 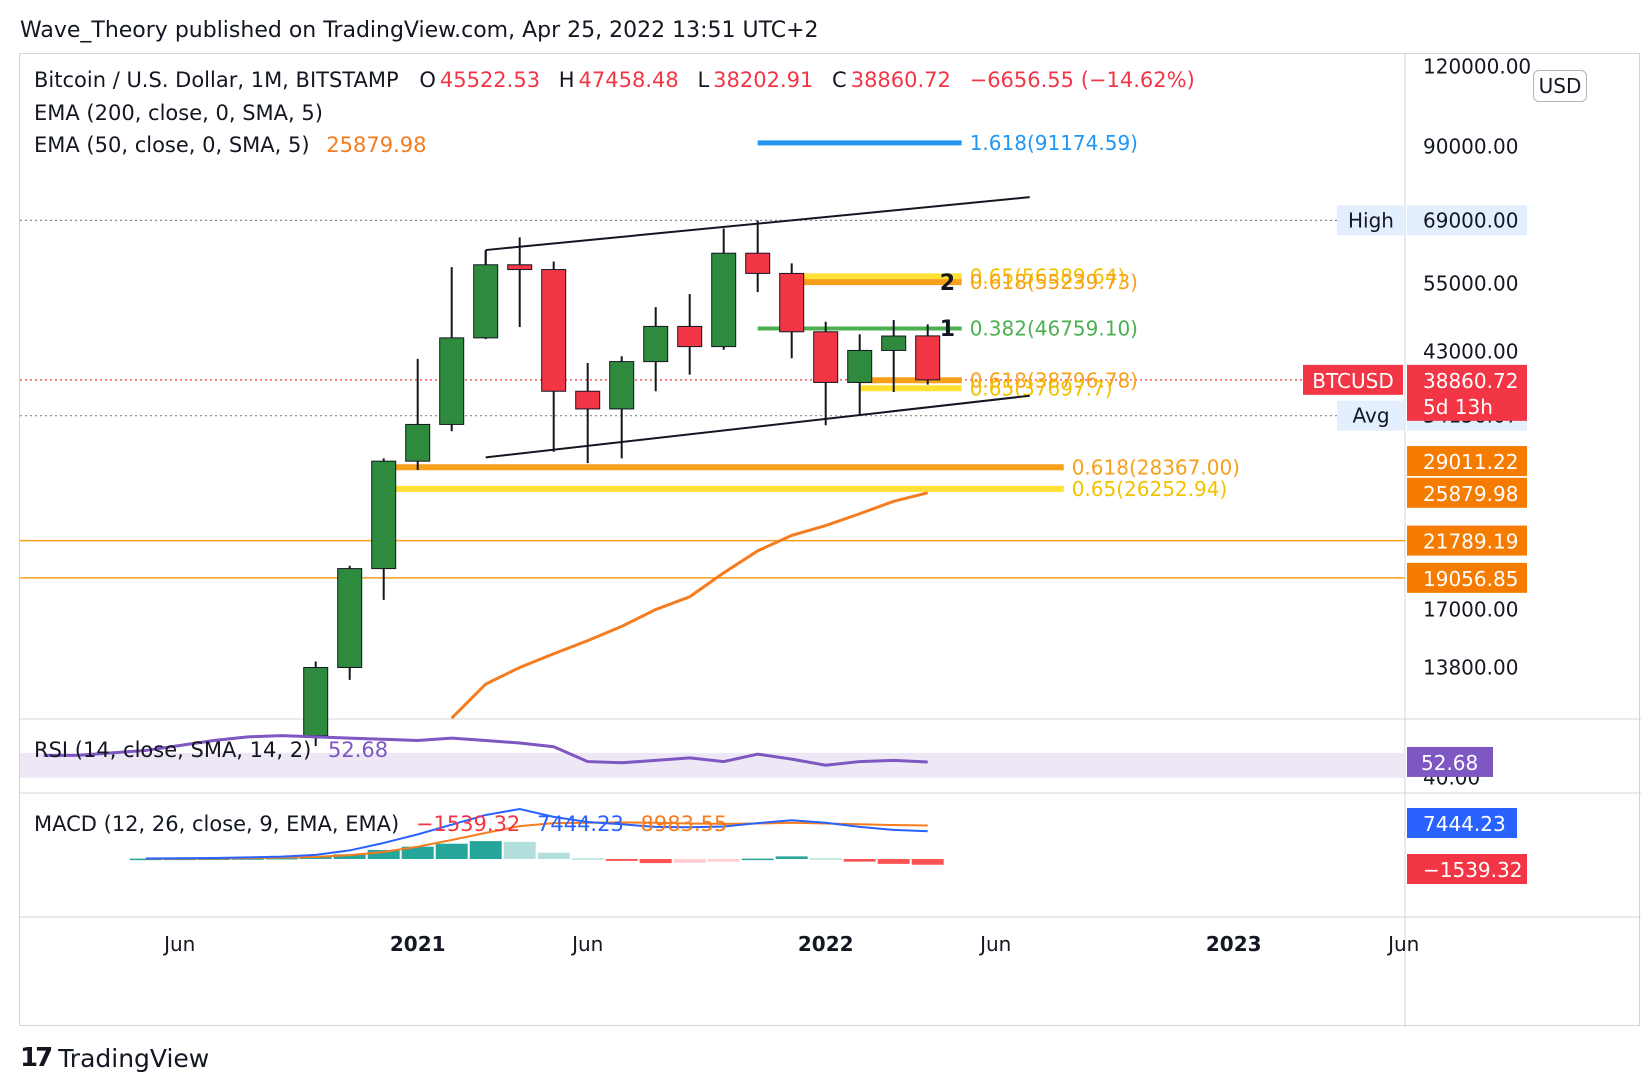 What do you see at coordinates (1054, 143) in the screenshot?
I see `fib-level-label: 1.618(91174.59)` at bounding box center [1054, 143].